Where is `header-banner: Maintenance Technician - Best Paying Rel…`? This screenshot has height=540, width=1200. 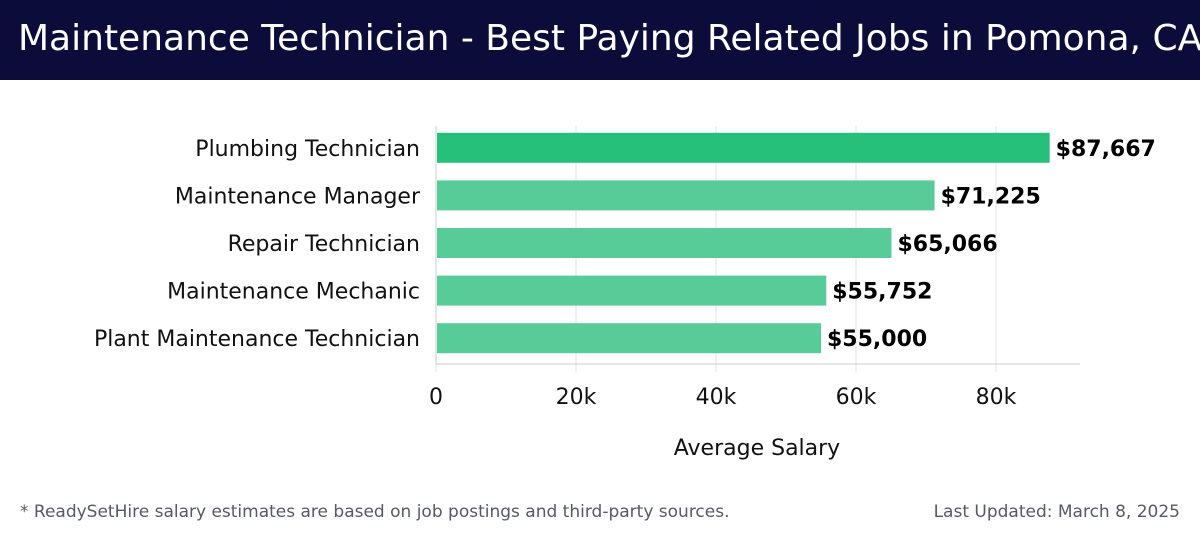
header-banner: Maintenance Technician - Best Paying Rel… is located at coordinates (600, 40).